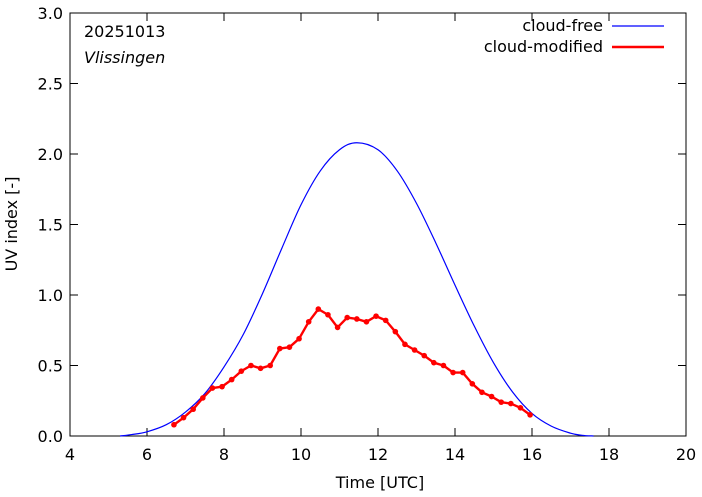  What do you see at coordinates (455, 454) in the screenshot?
I see `x-tick-label: 14` at bounding box center [455, 454].